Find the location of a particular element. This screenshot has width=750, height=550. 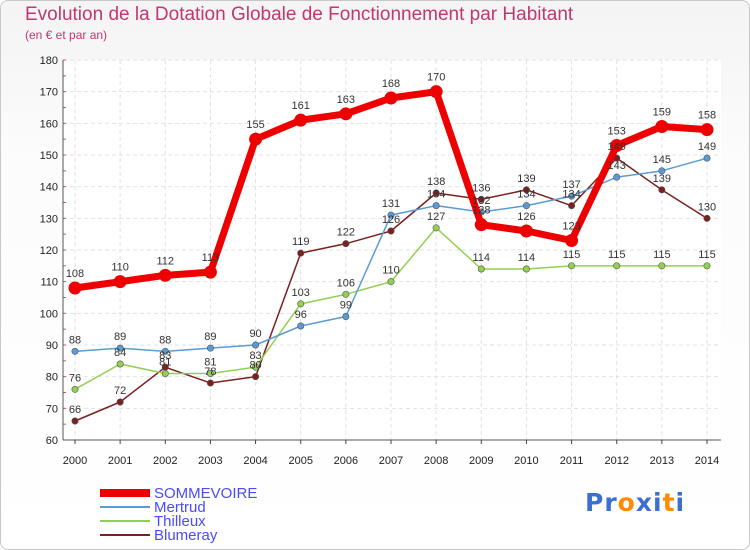

data-label-sommevoire: 155 is located at coordinates (255, 125).